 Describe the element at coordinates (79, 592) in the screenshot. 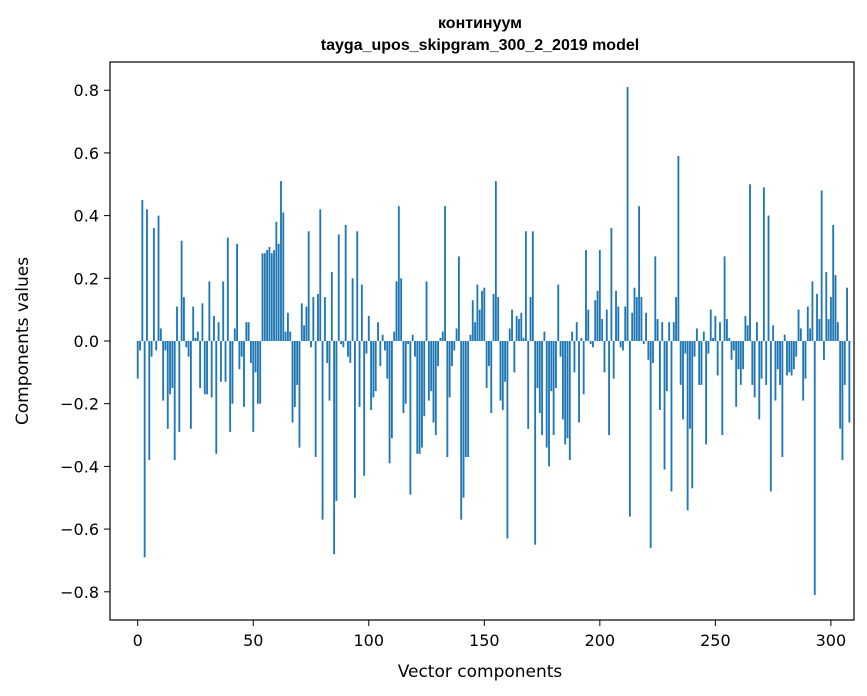

I see `y-tick-label: −0.8` at that location.